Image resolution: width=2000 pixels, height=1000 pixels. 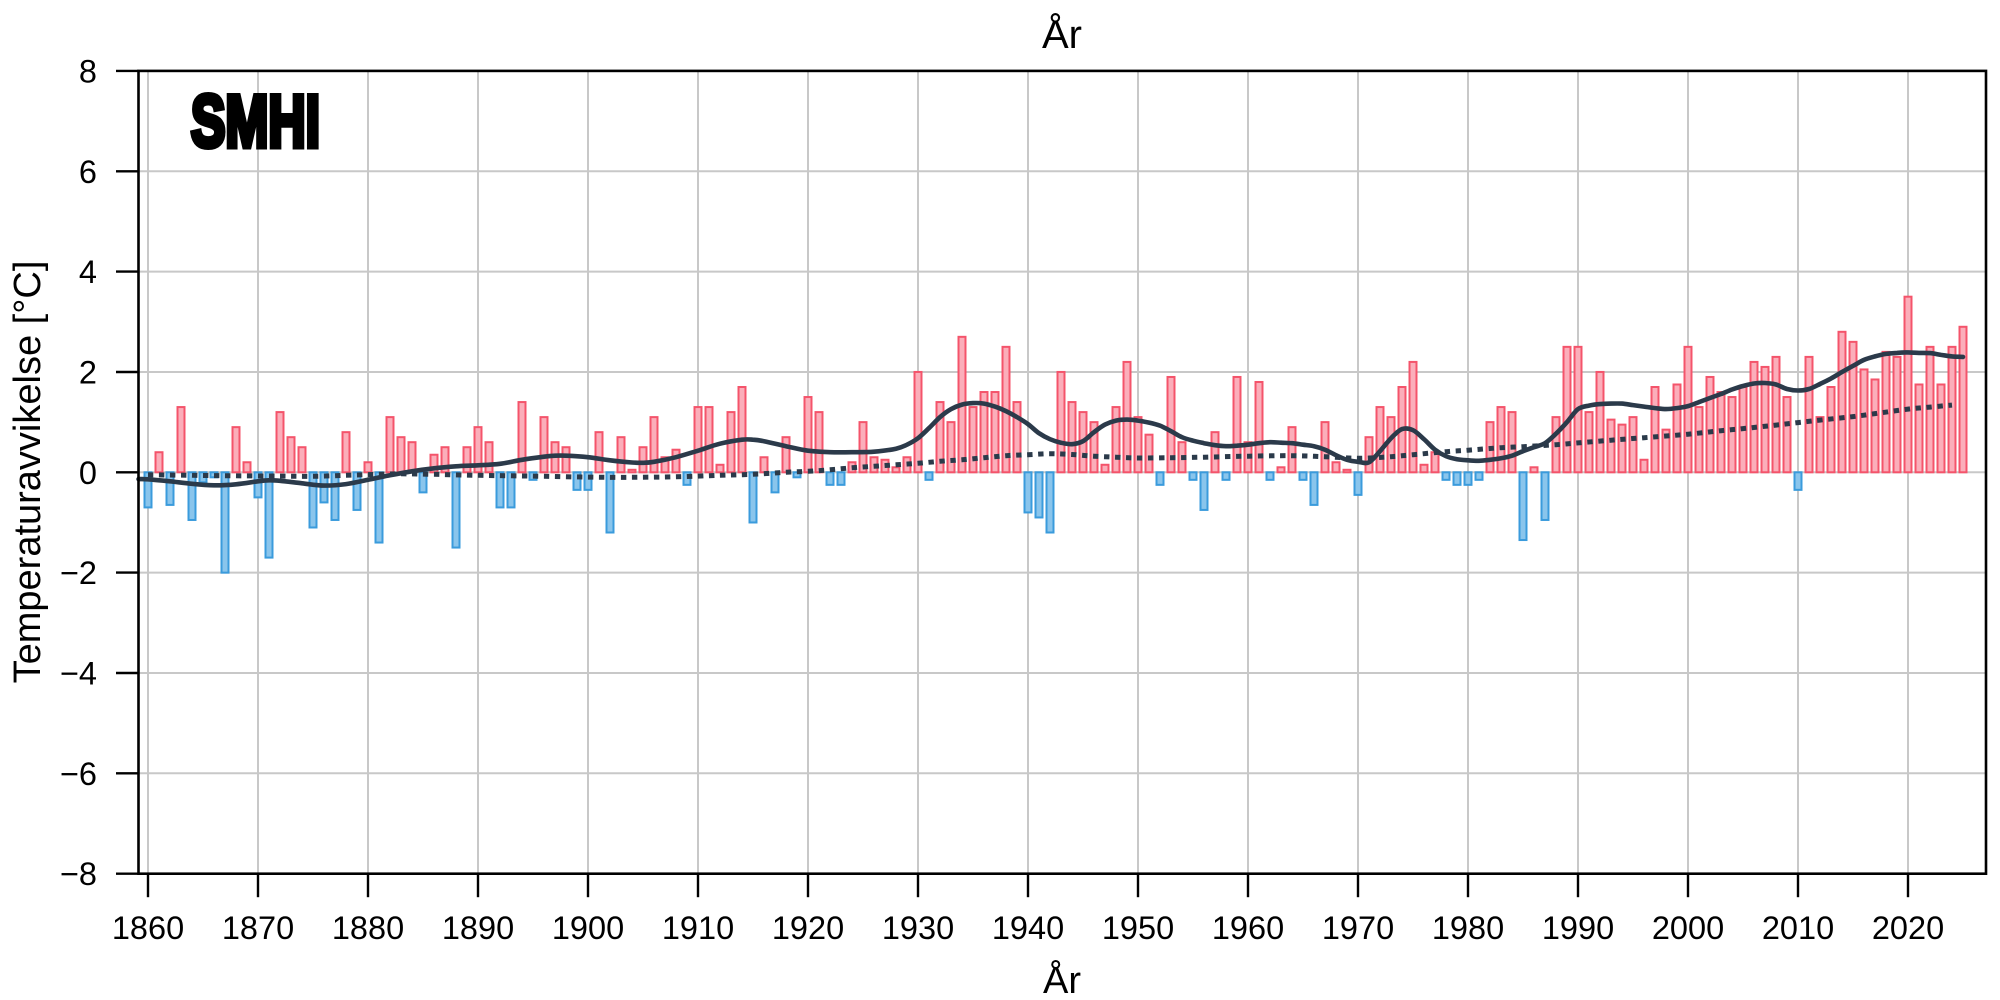 What do you see at coordinates (1138, 928) in the screenshot?
I see `svg-text: 1950` at bounding box center [1138, 928].